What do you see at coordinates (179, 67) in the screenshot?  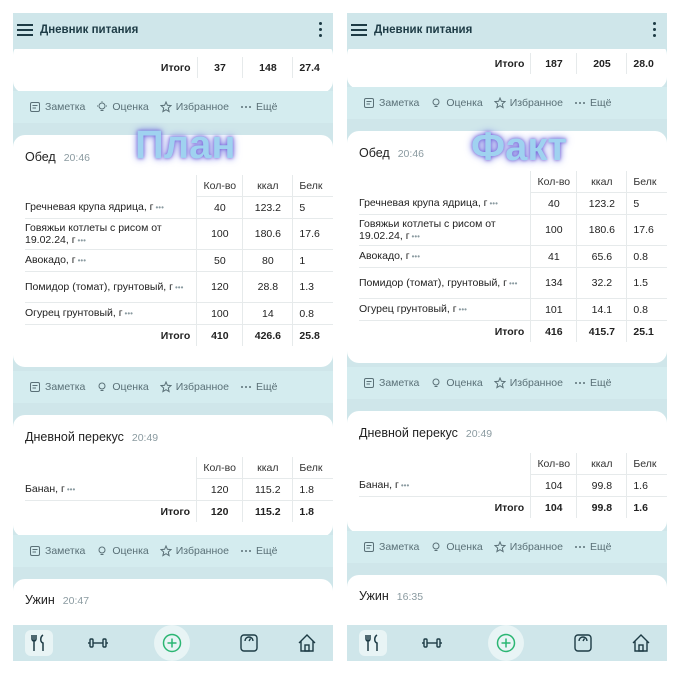 I see `breakfast-total-table: Итого 37 148 27.4` at bounding box center [179, 67].